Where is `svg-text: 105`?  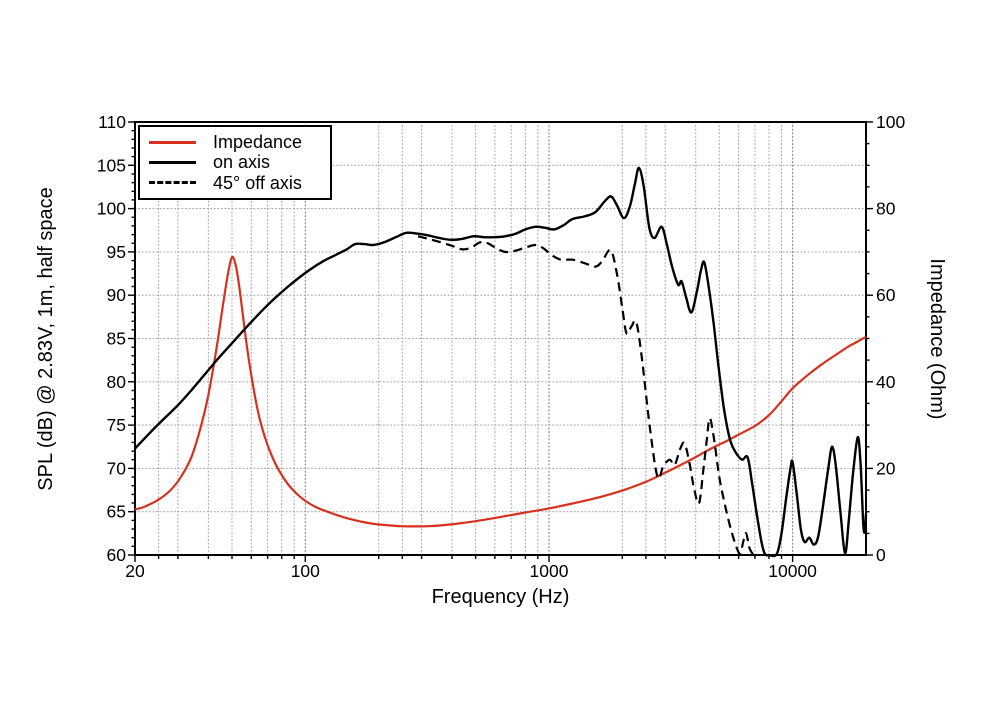
svg-text: 105 is located at coordinates (111, 165).